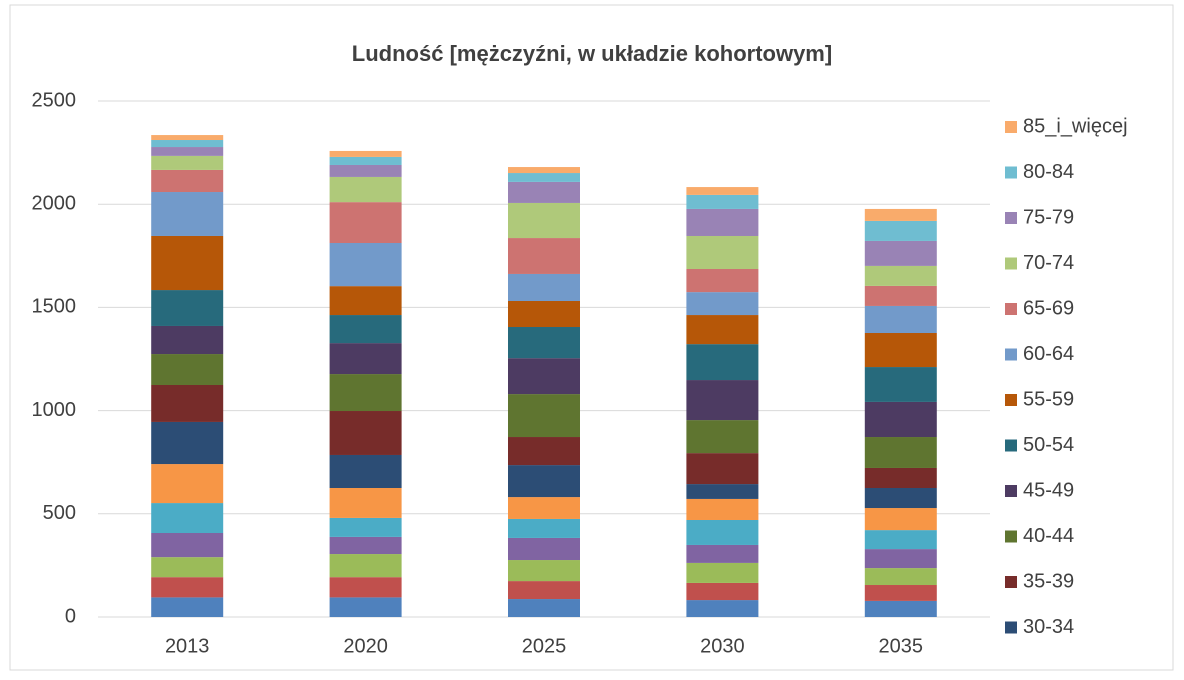 The image size is (1184, 680). I want to click on legend-label: 50-54, so click(1048, 445).